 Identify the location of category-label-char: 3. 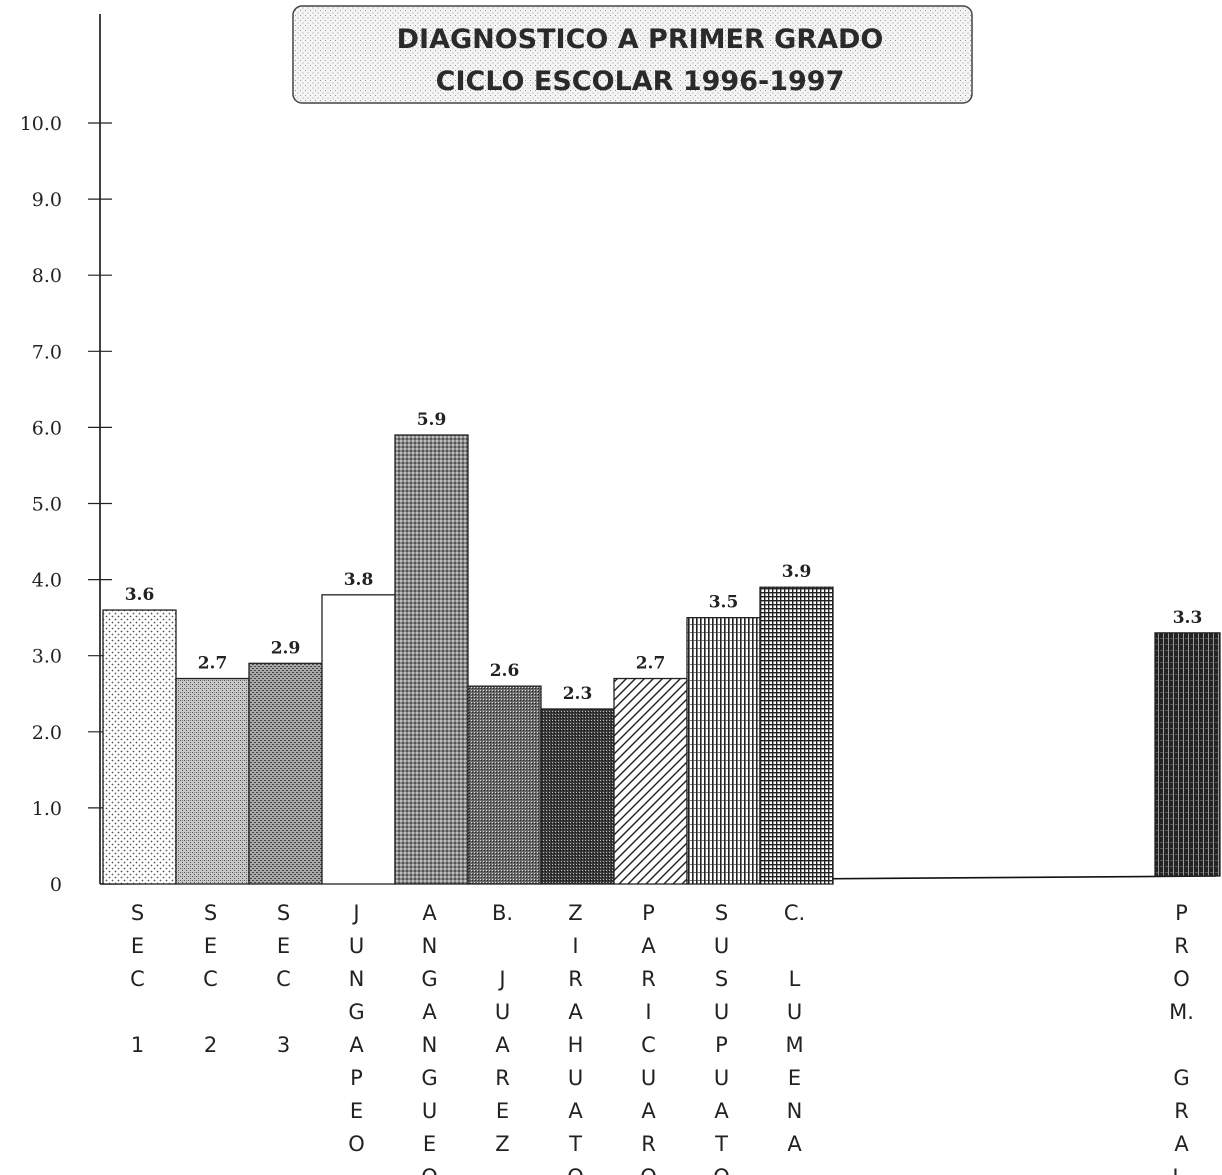
(283, 1045).